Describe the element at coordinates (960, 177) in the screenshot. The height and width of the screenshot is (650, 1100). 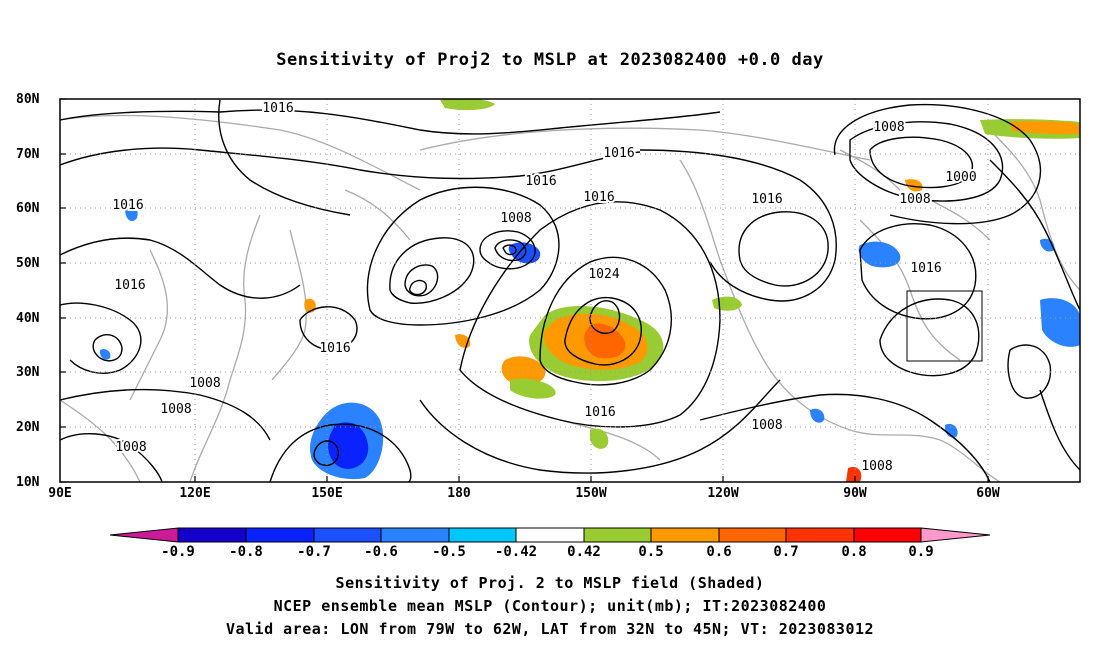
I see `contour-label: 1000` at that location.